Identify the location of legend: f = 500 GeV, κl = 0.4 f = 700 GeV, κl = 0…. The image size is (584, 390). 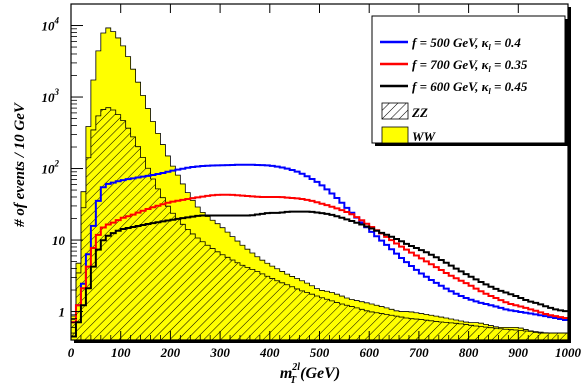
(469, 80).